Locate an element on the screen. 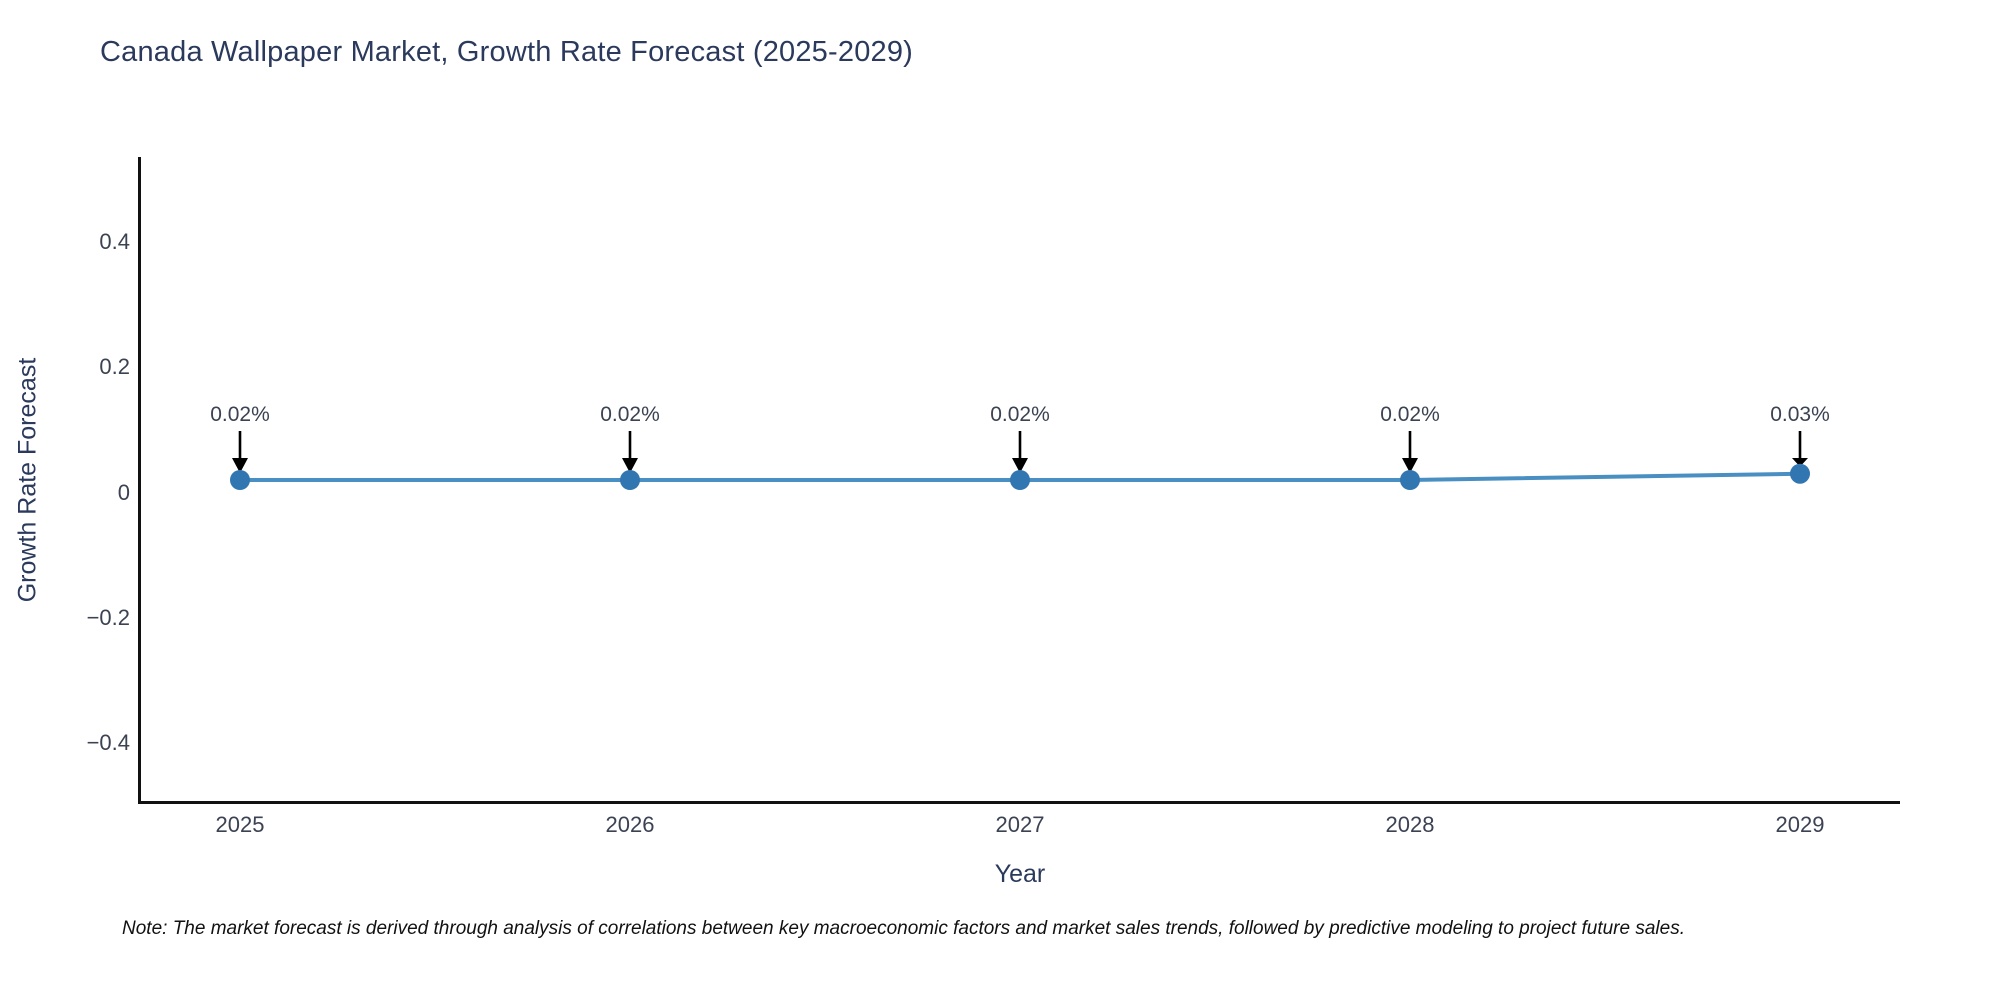 This screenshot has width=2000, height=1000. y-tick-label: 0 is located at coordinates (123, 492).